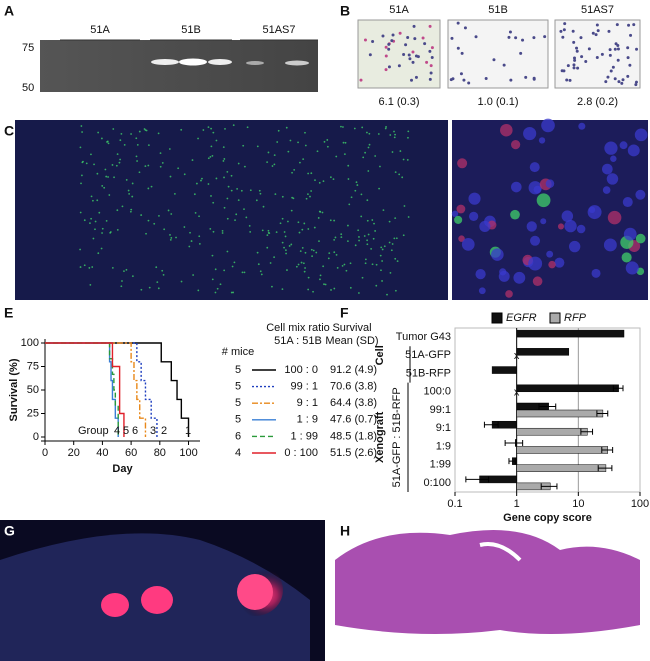  I want to click on category-label: 51A-GFP, so click(428, 355).